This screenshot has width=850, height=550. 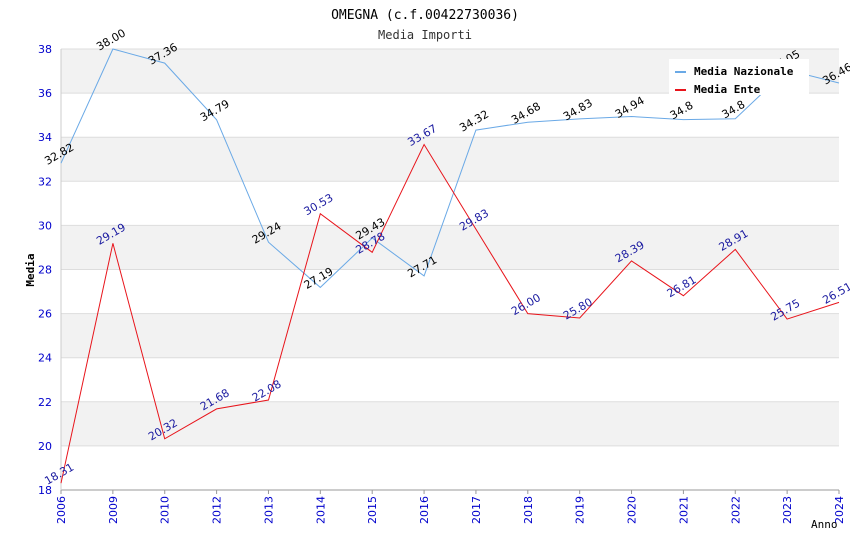 I want to click on legend-label-nazionale: Media Nazionale, so click(x=744, y=71).